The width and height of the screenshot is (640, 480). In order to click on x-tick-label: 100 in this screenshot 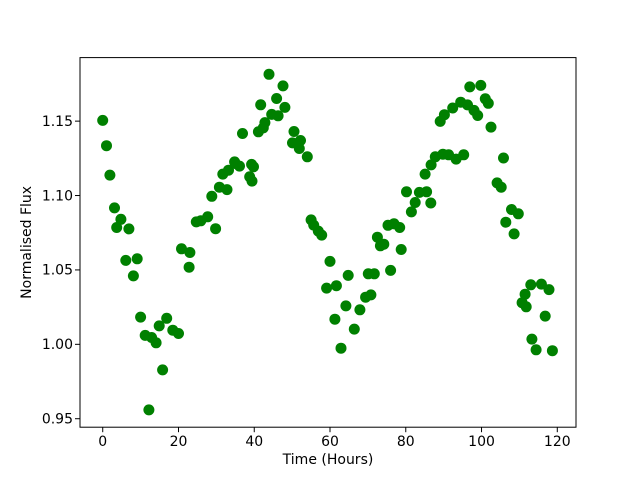, I will do `click(481, 442)`.